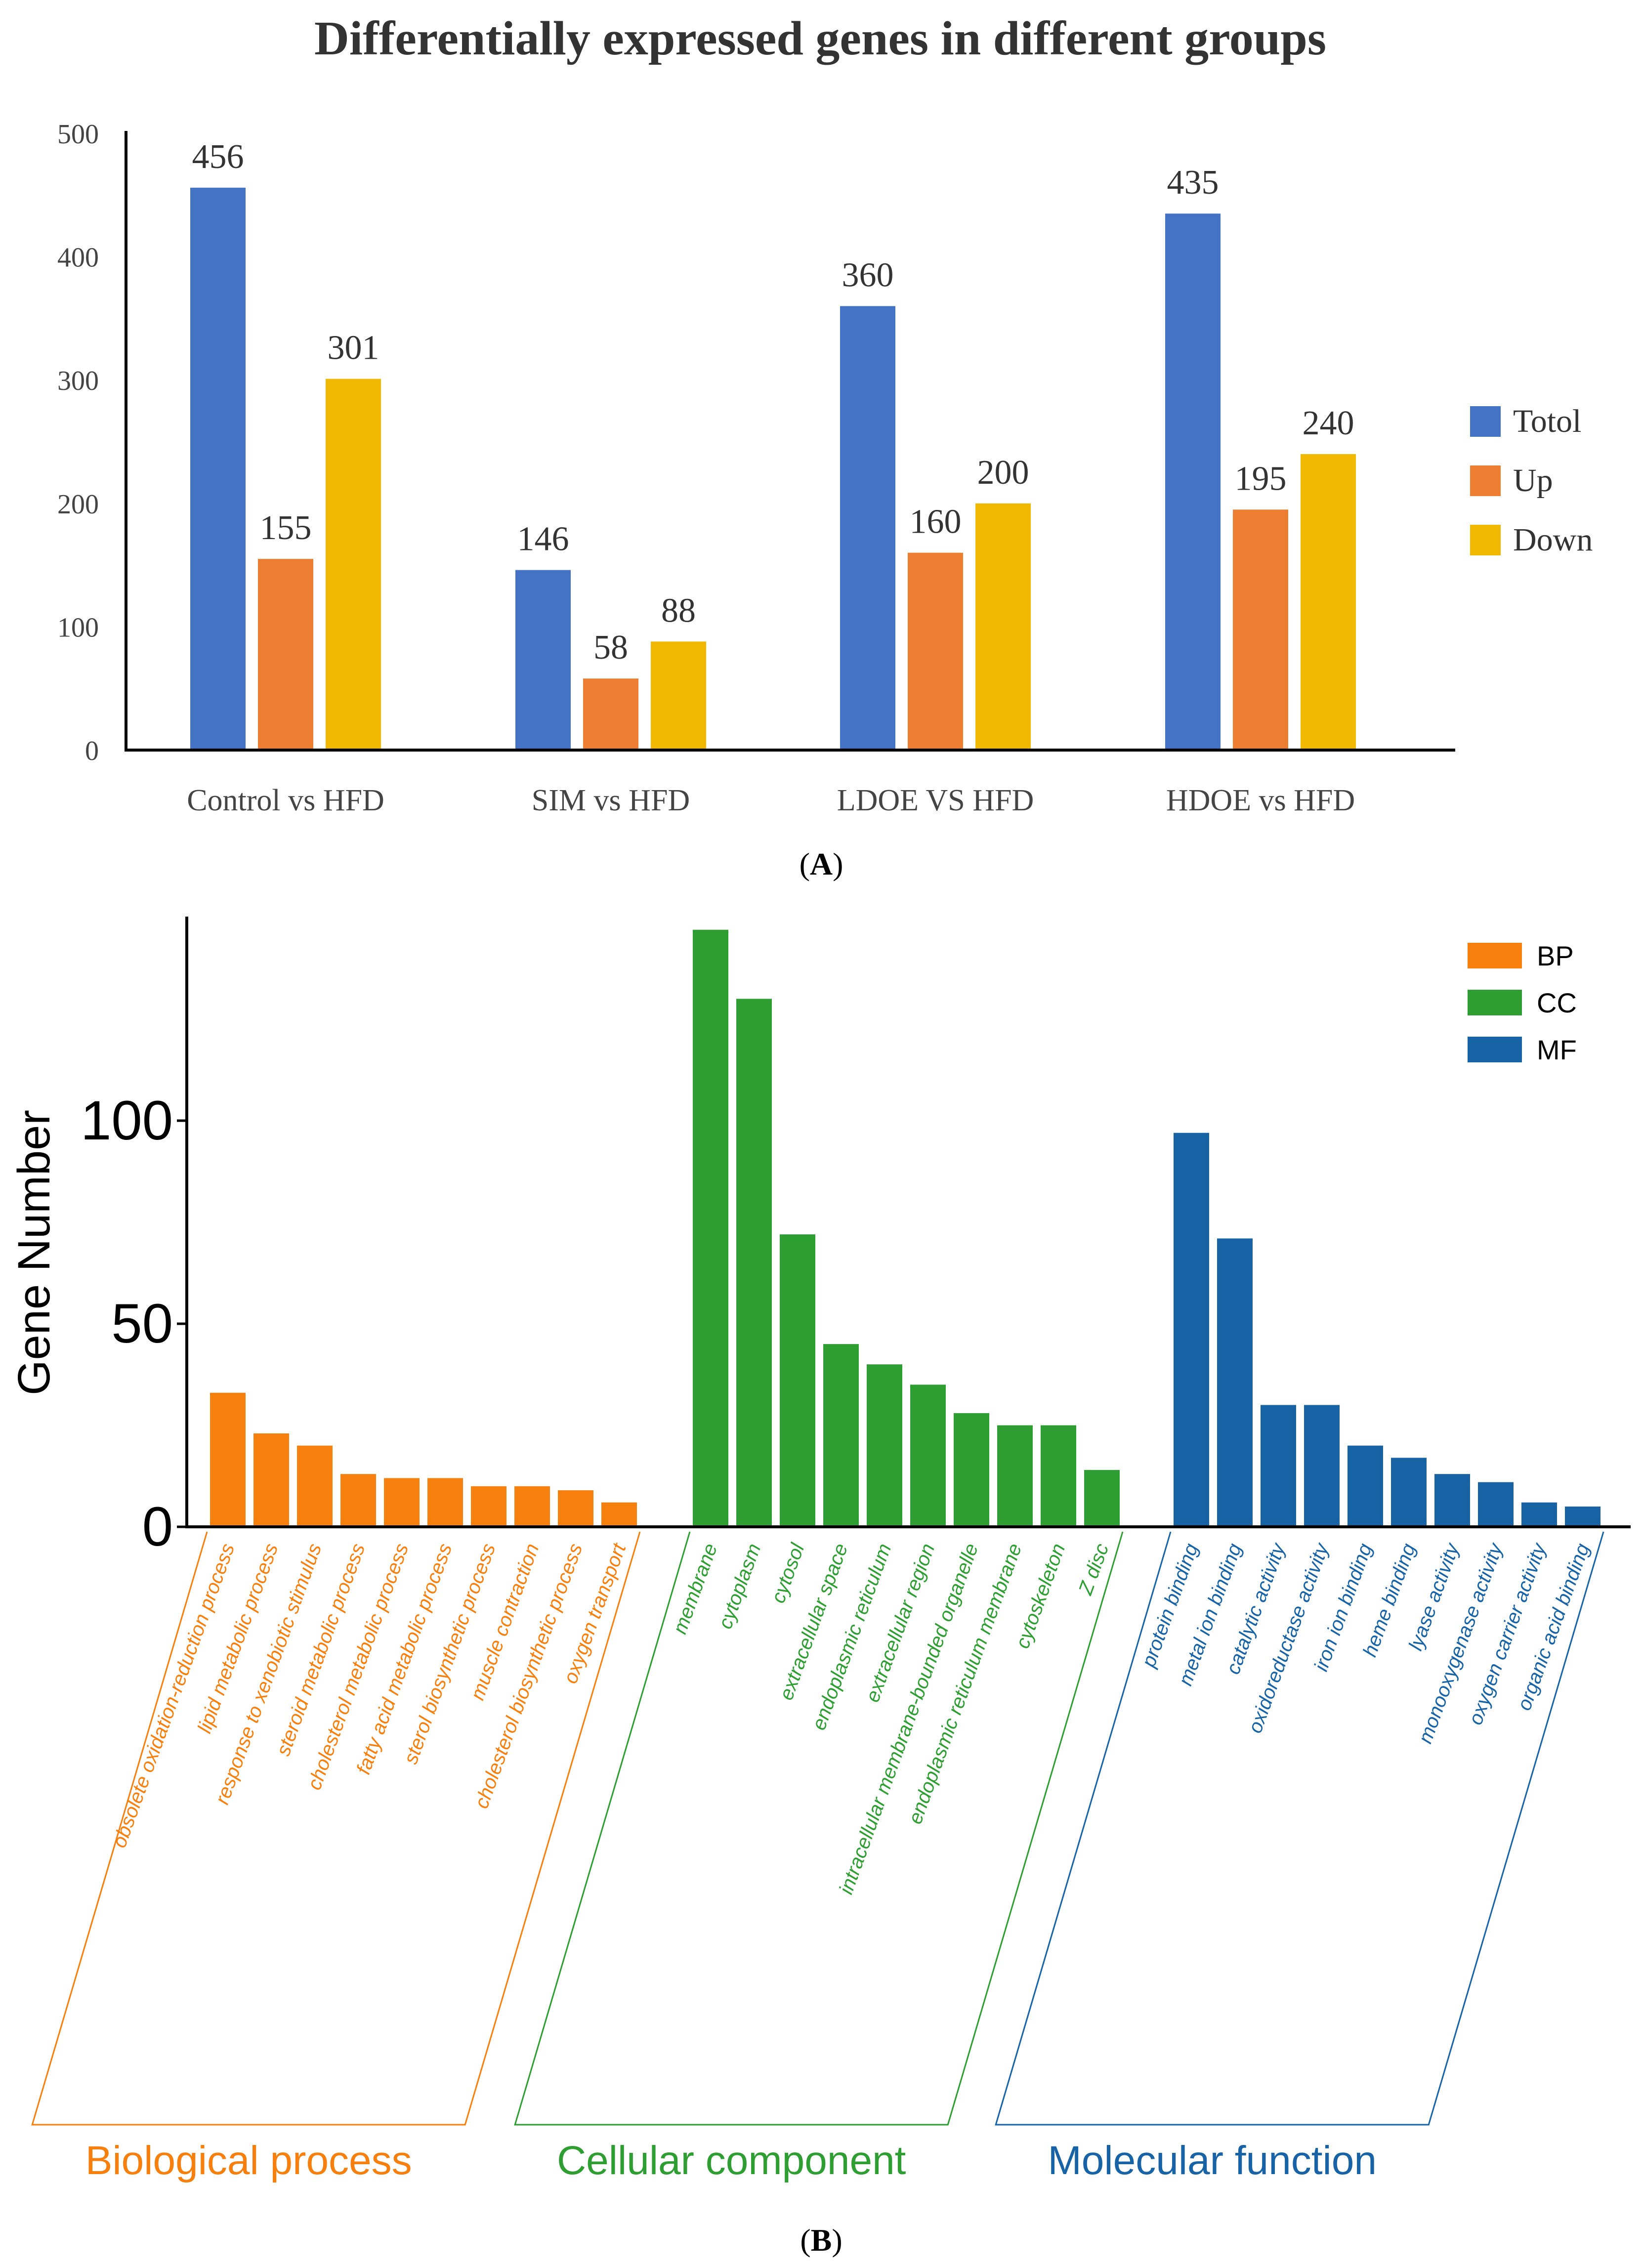 The image size is (1643, 2268). I want to click on panel-label-b: (B), so click(821, 2240).